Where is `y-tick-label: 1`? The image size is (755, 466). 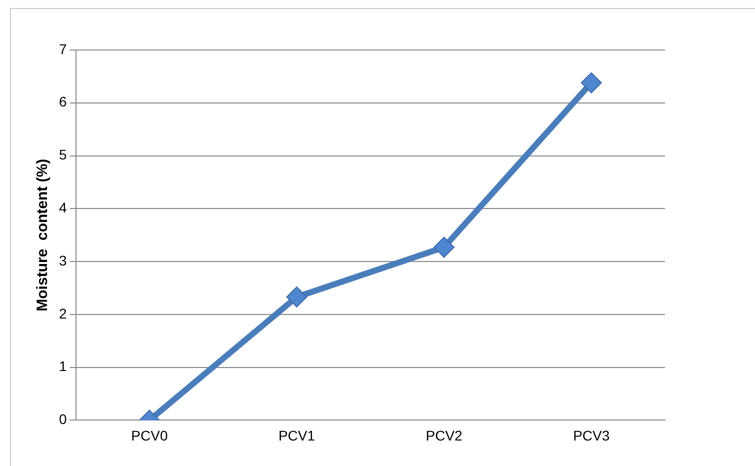 y-tick-label: 1 is located at coordinates (62, 366).